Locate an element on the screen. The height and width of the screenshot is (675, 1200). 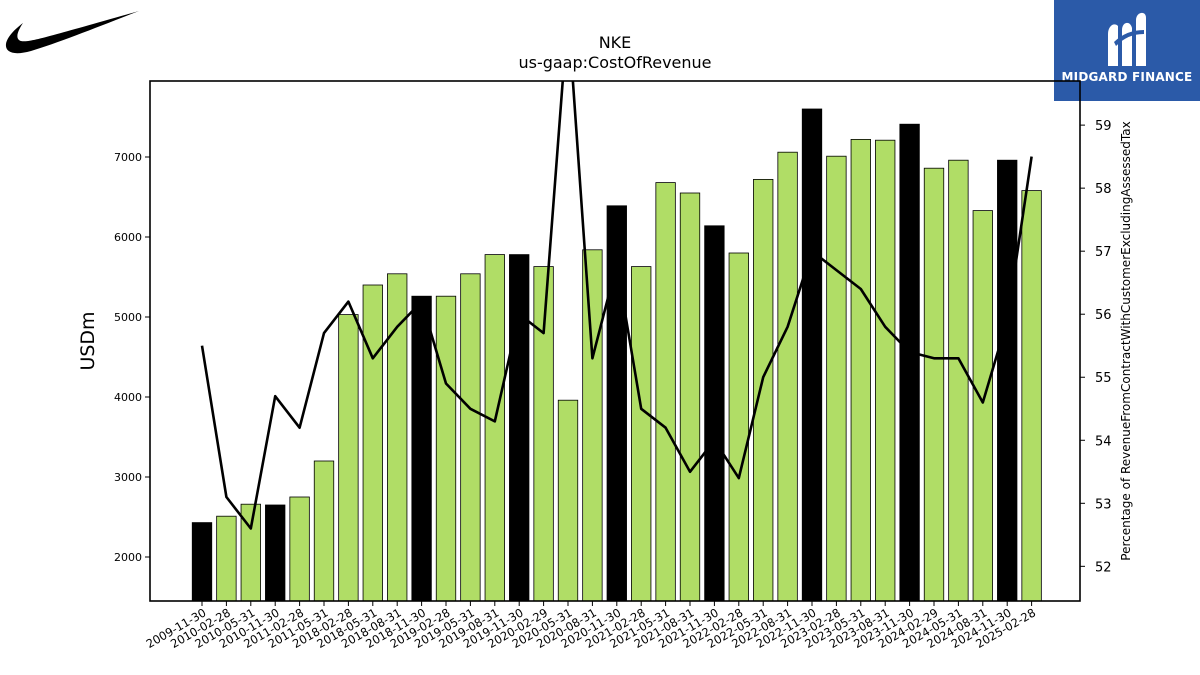
y2-tick-label: 57 is located at coordinates (1103, 252).